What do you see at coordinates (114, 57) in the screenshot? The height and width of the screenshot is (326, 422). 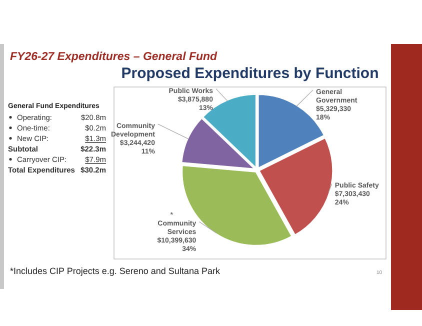 I see `chart-title: FY26-27 Expenditures – General Fund` at bounding box center [114, 57].